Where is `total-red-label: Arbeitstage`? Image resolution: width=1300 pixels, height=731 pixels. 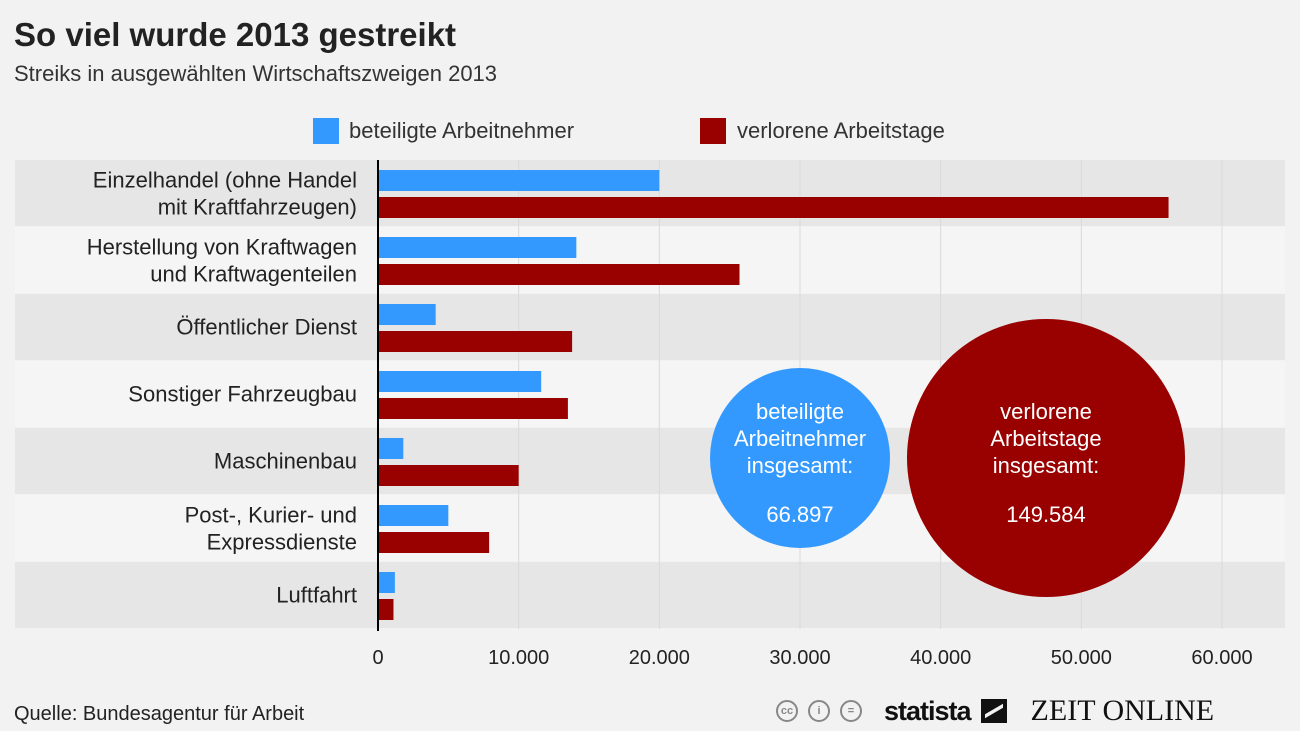
total-red-label: Arbeitstage is located at coordinates (1045, 438).